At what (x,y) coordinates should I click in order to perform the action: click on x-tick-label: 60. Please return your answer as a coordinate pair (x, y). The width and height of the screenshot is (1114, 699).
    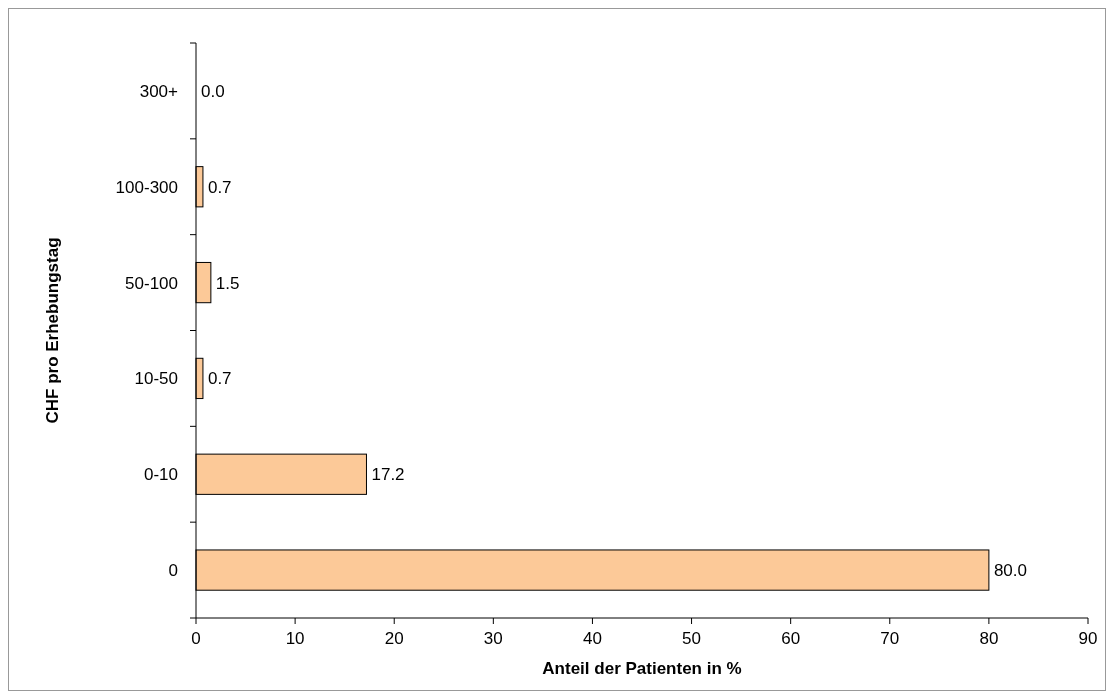
    Looking at the image, I should click on (791, 638).